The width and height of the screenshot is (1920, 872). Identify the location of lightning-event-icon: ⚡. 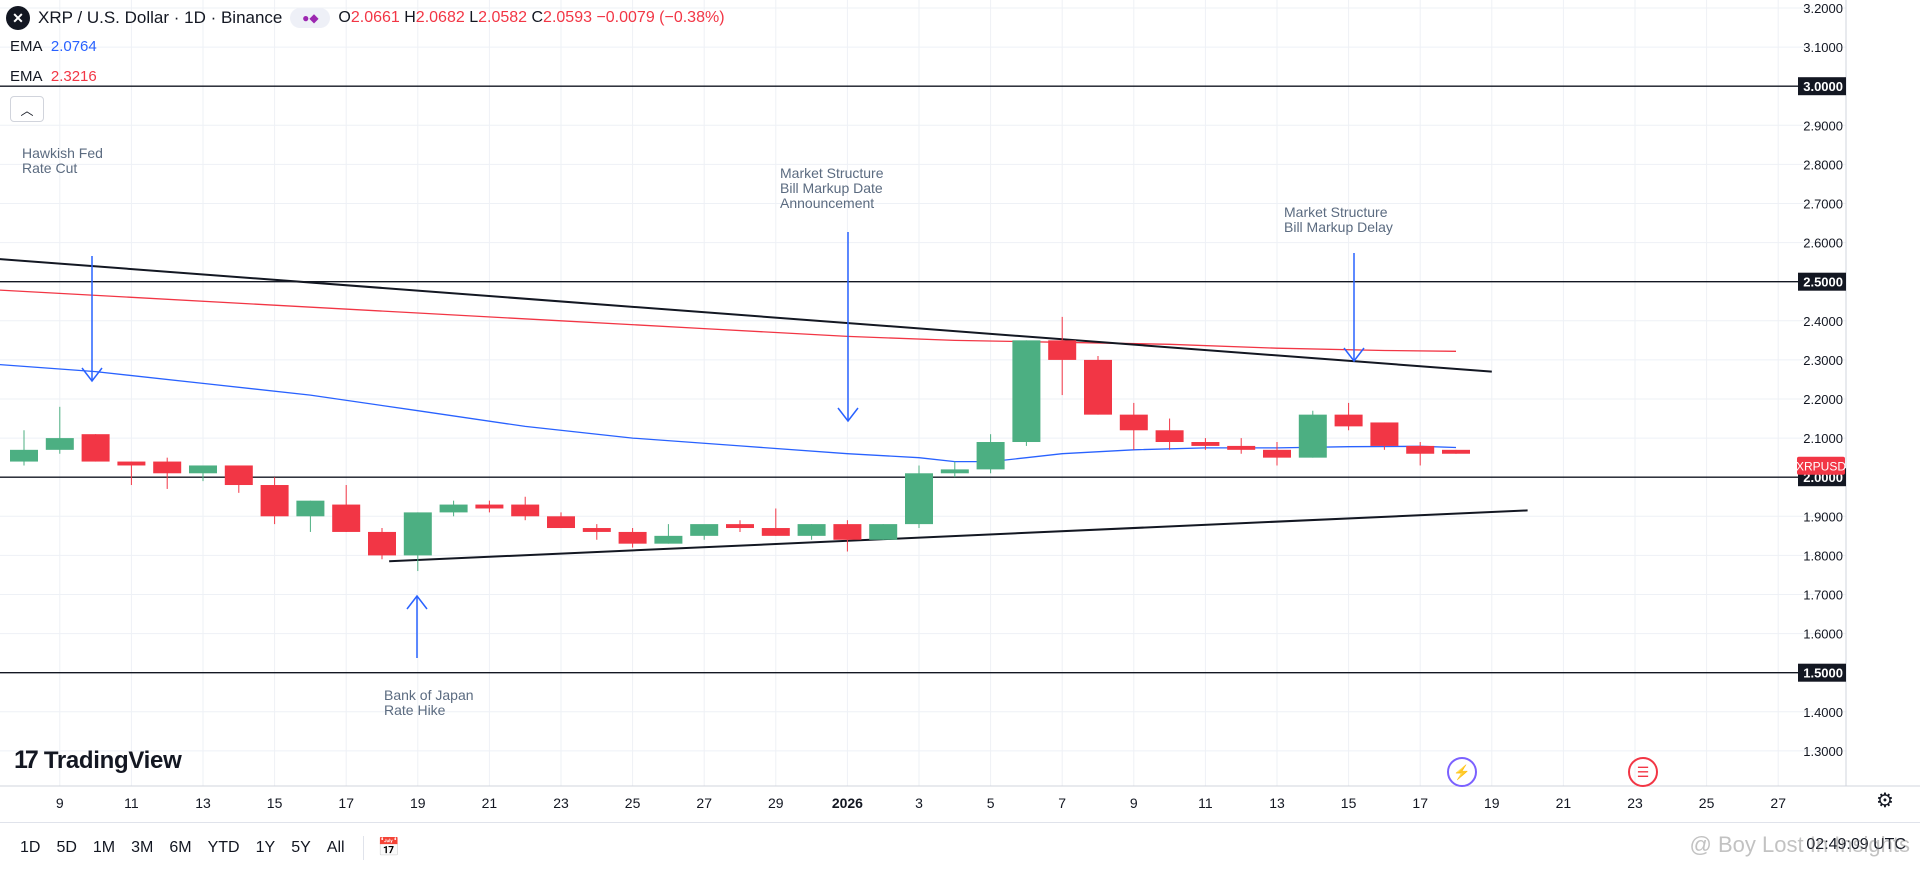
(1462, 772).